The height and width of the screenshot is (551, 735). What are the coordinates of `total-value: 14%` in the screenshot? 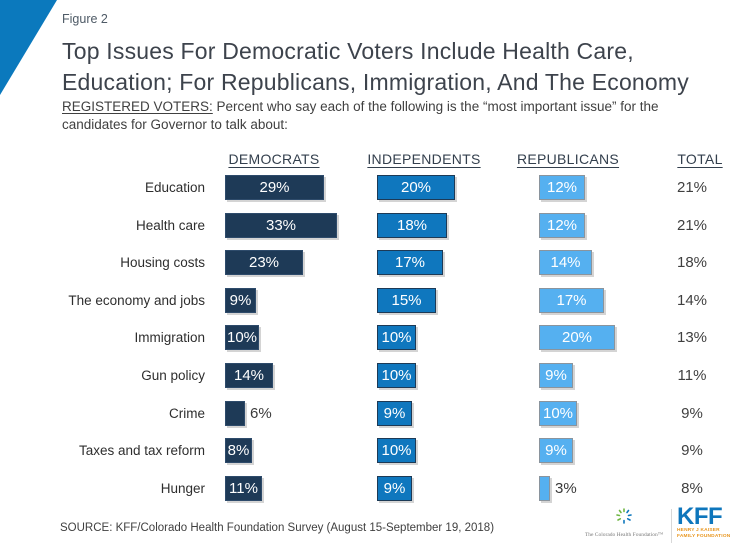 It's located at (692, 300).